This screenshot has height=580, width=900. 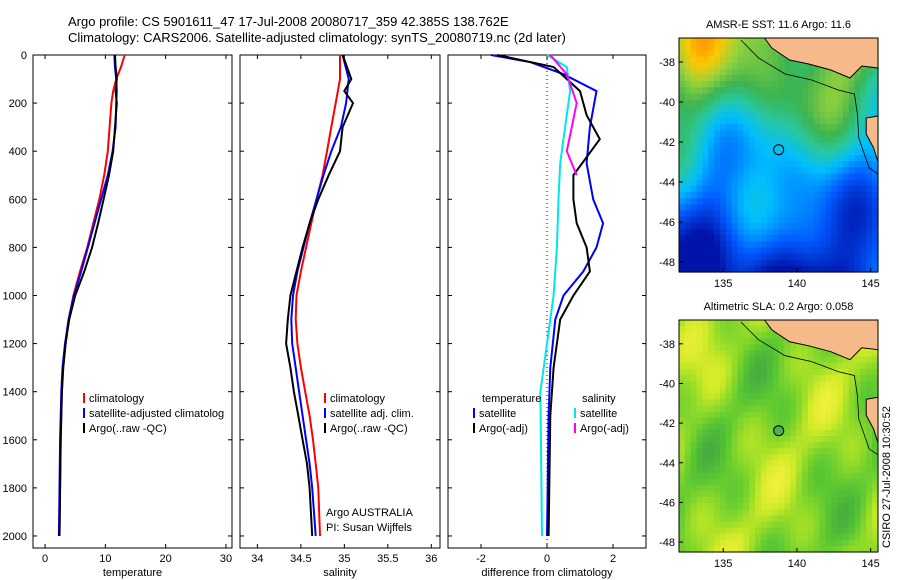 What do you see at coordinates (15, 296) in the screenshot?
I see `y-tick-label: 1000` at bounding box center [15, 296].